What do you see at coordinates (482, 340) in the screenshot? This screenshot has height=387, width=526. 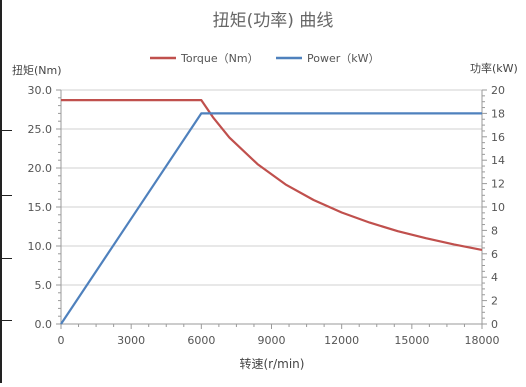 I see `x-axis-tick-label: 18000` at bounding box center [482, 340].